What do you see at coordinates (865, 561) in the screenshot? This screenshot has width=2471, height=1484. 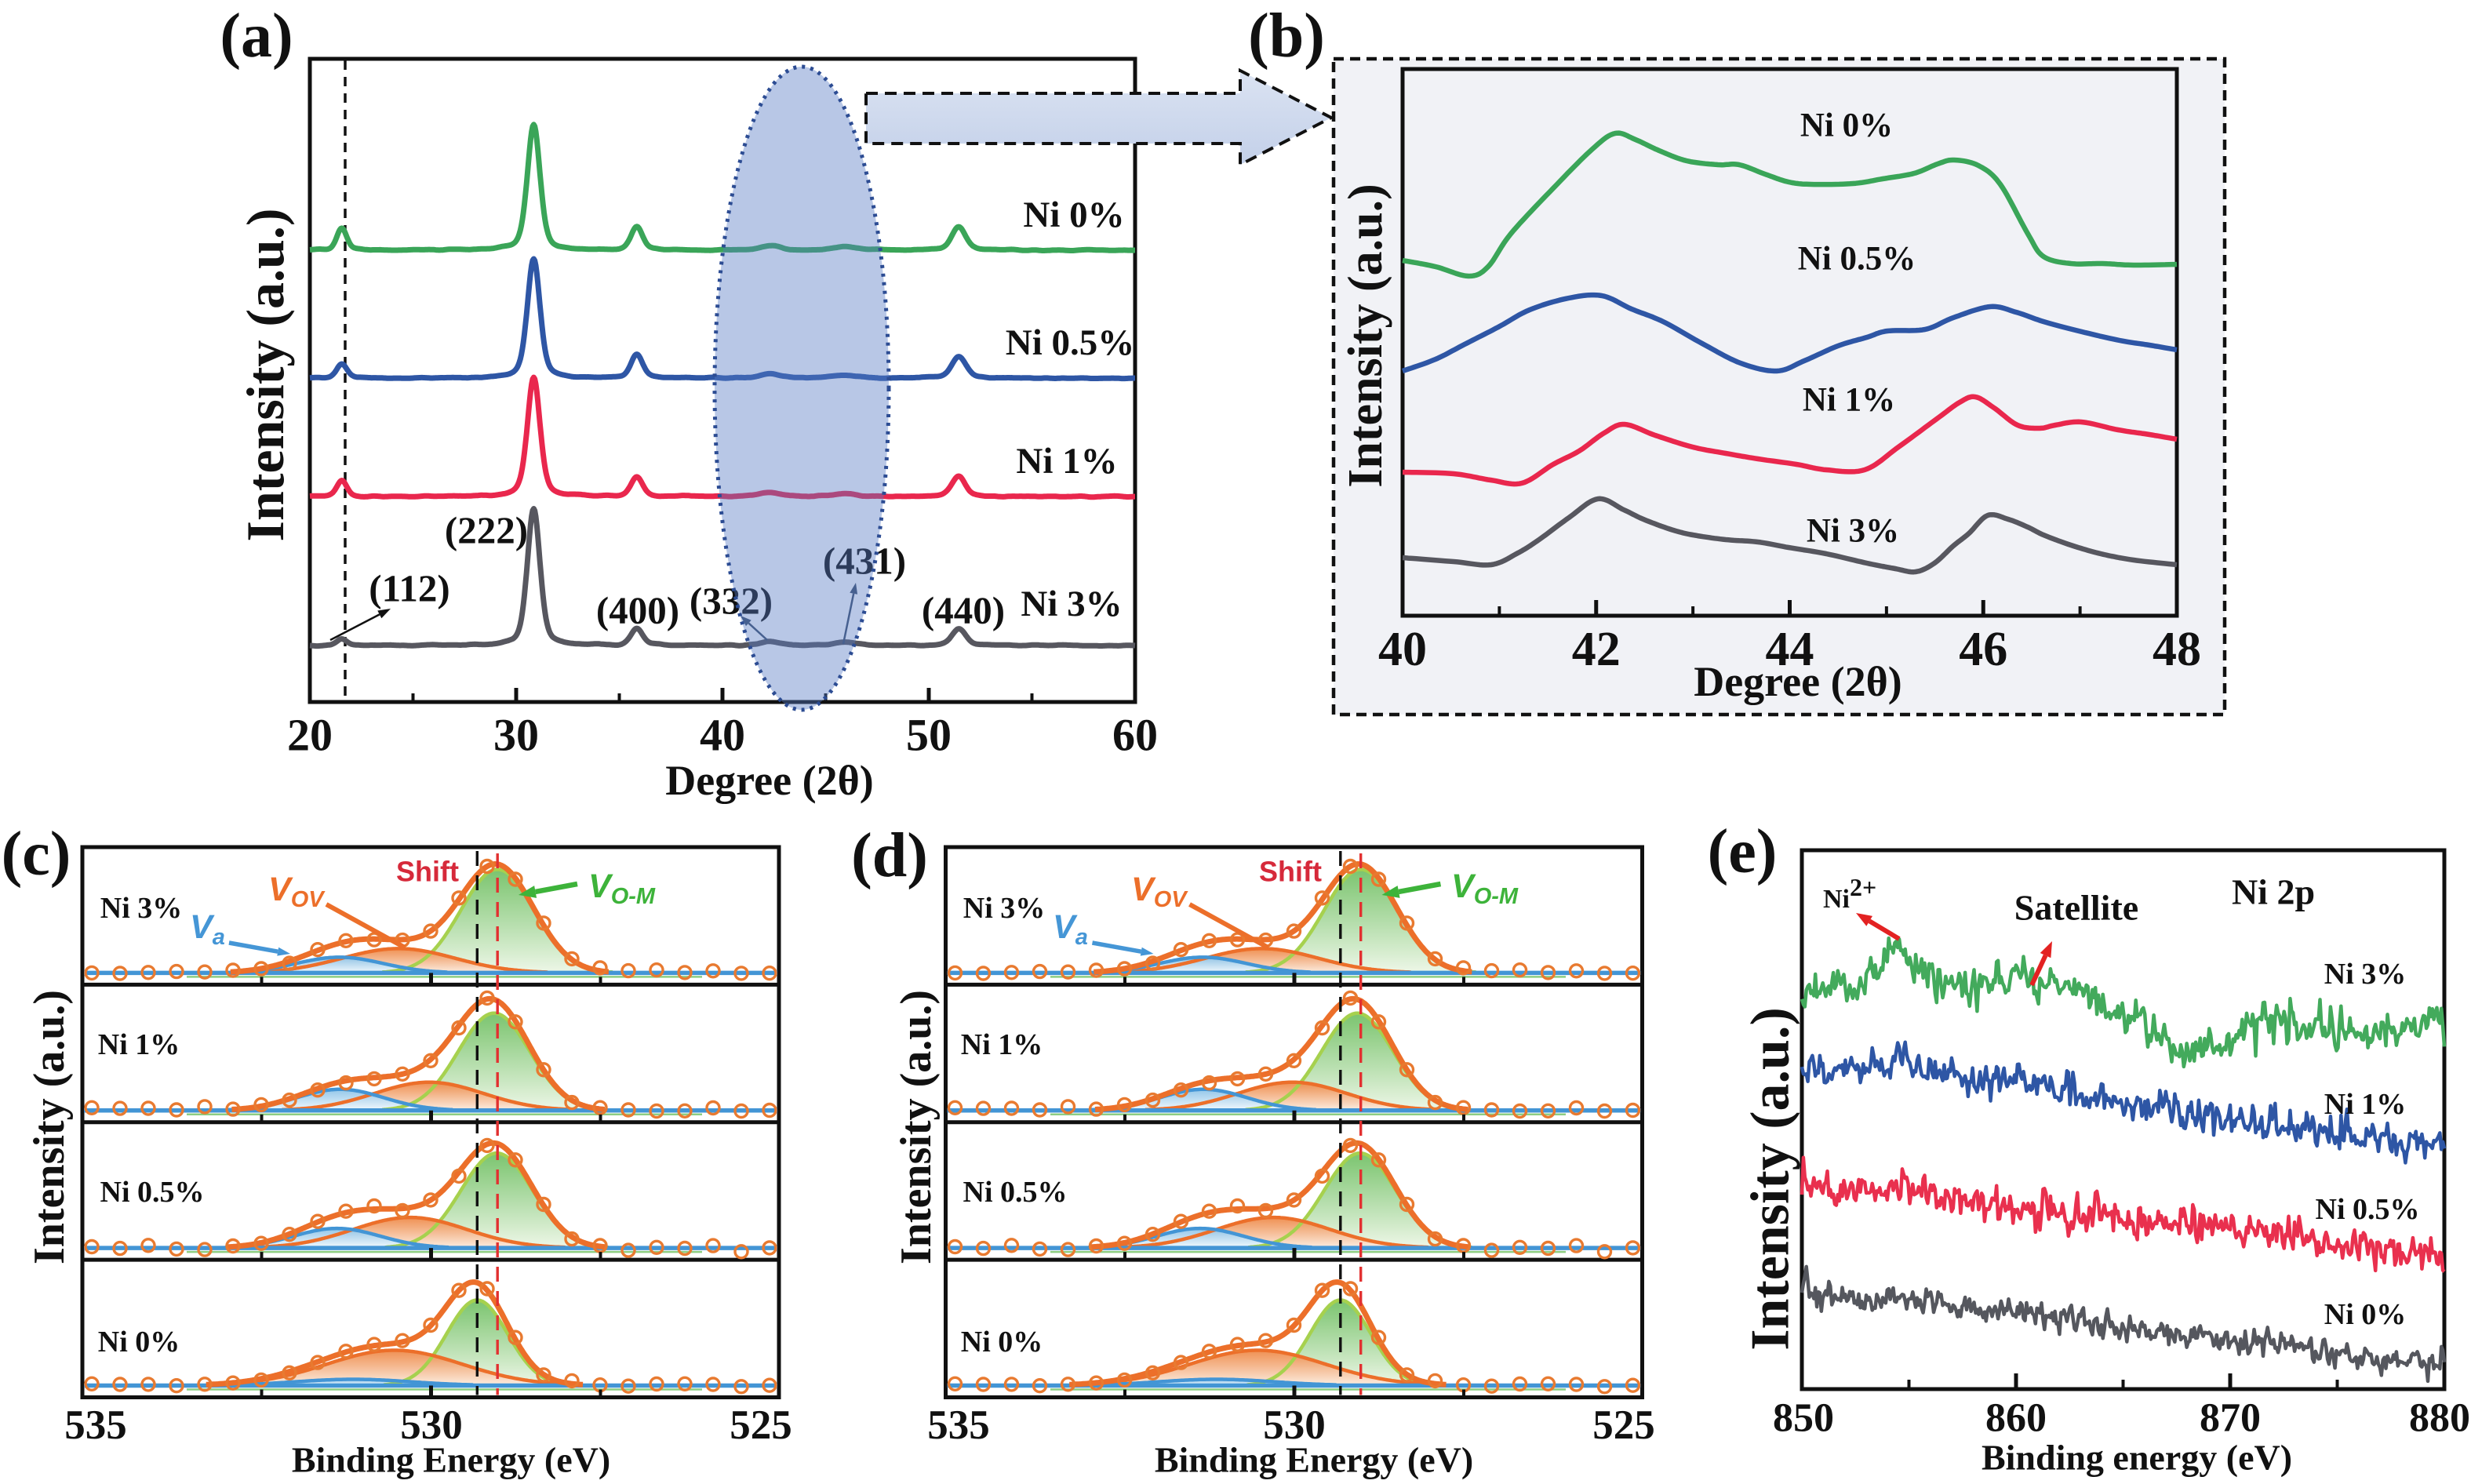 I see `svg-text: (431)` at bounding box center [865, 561].